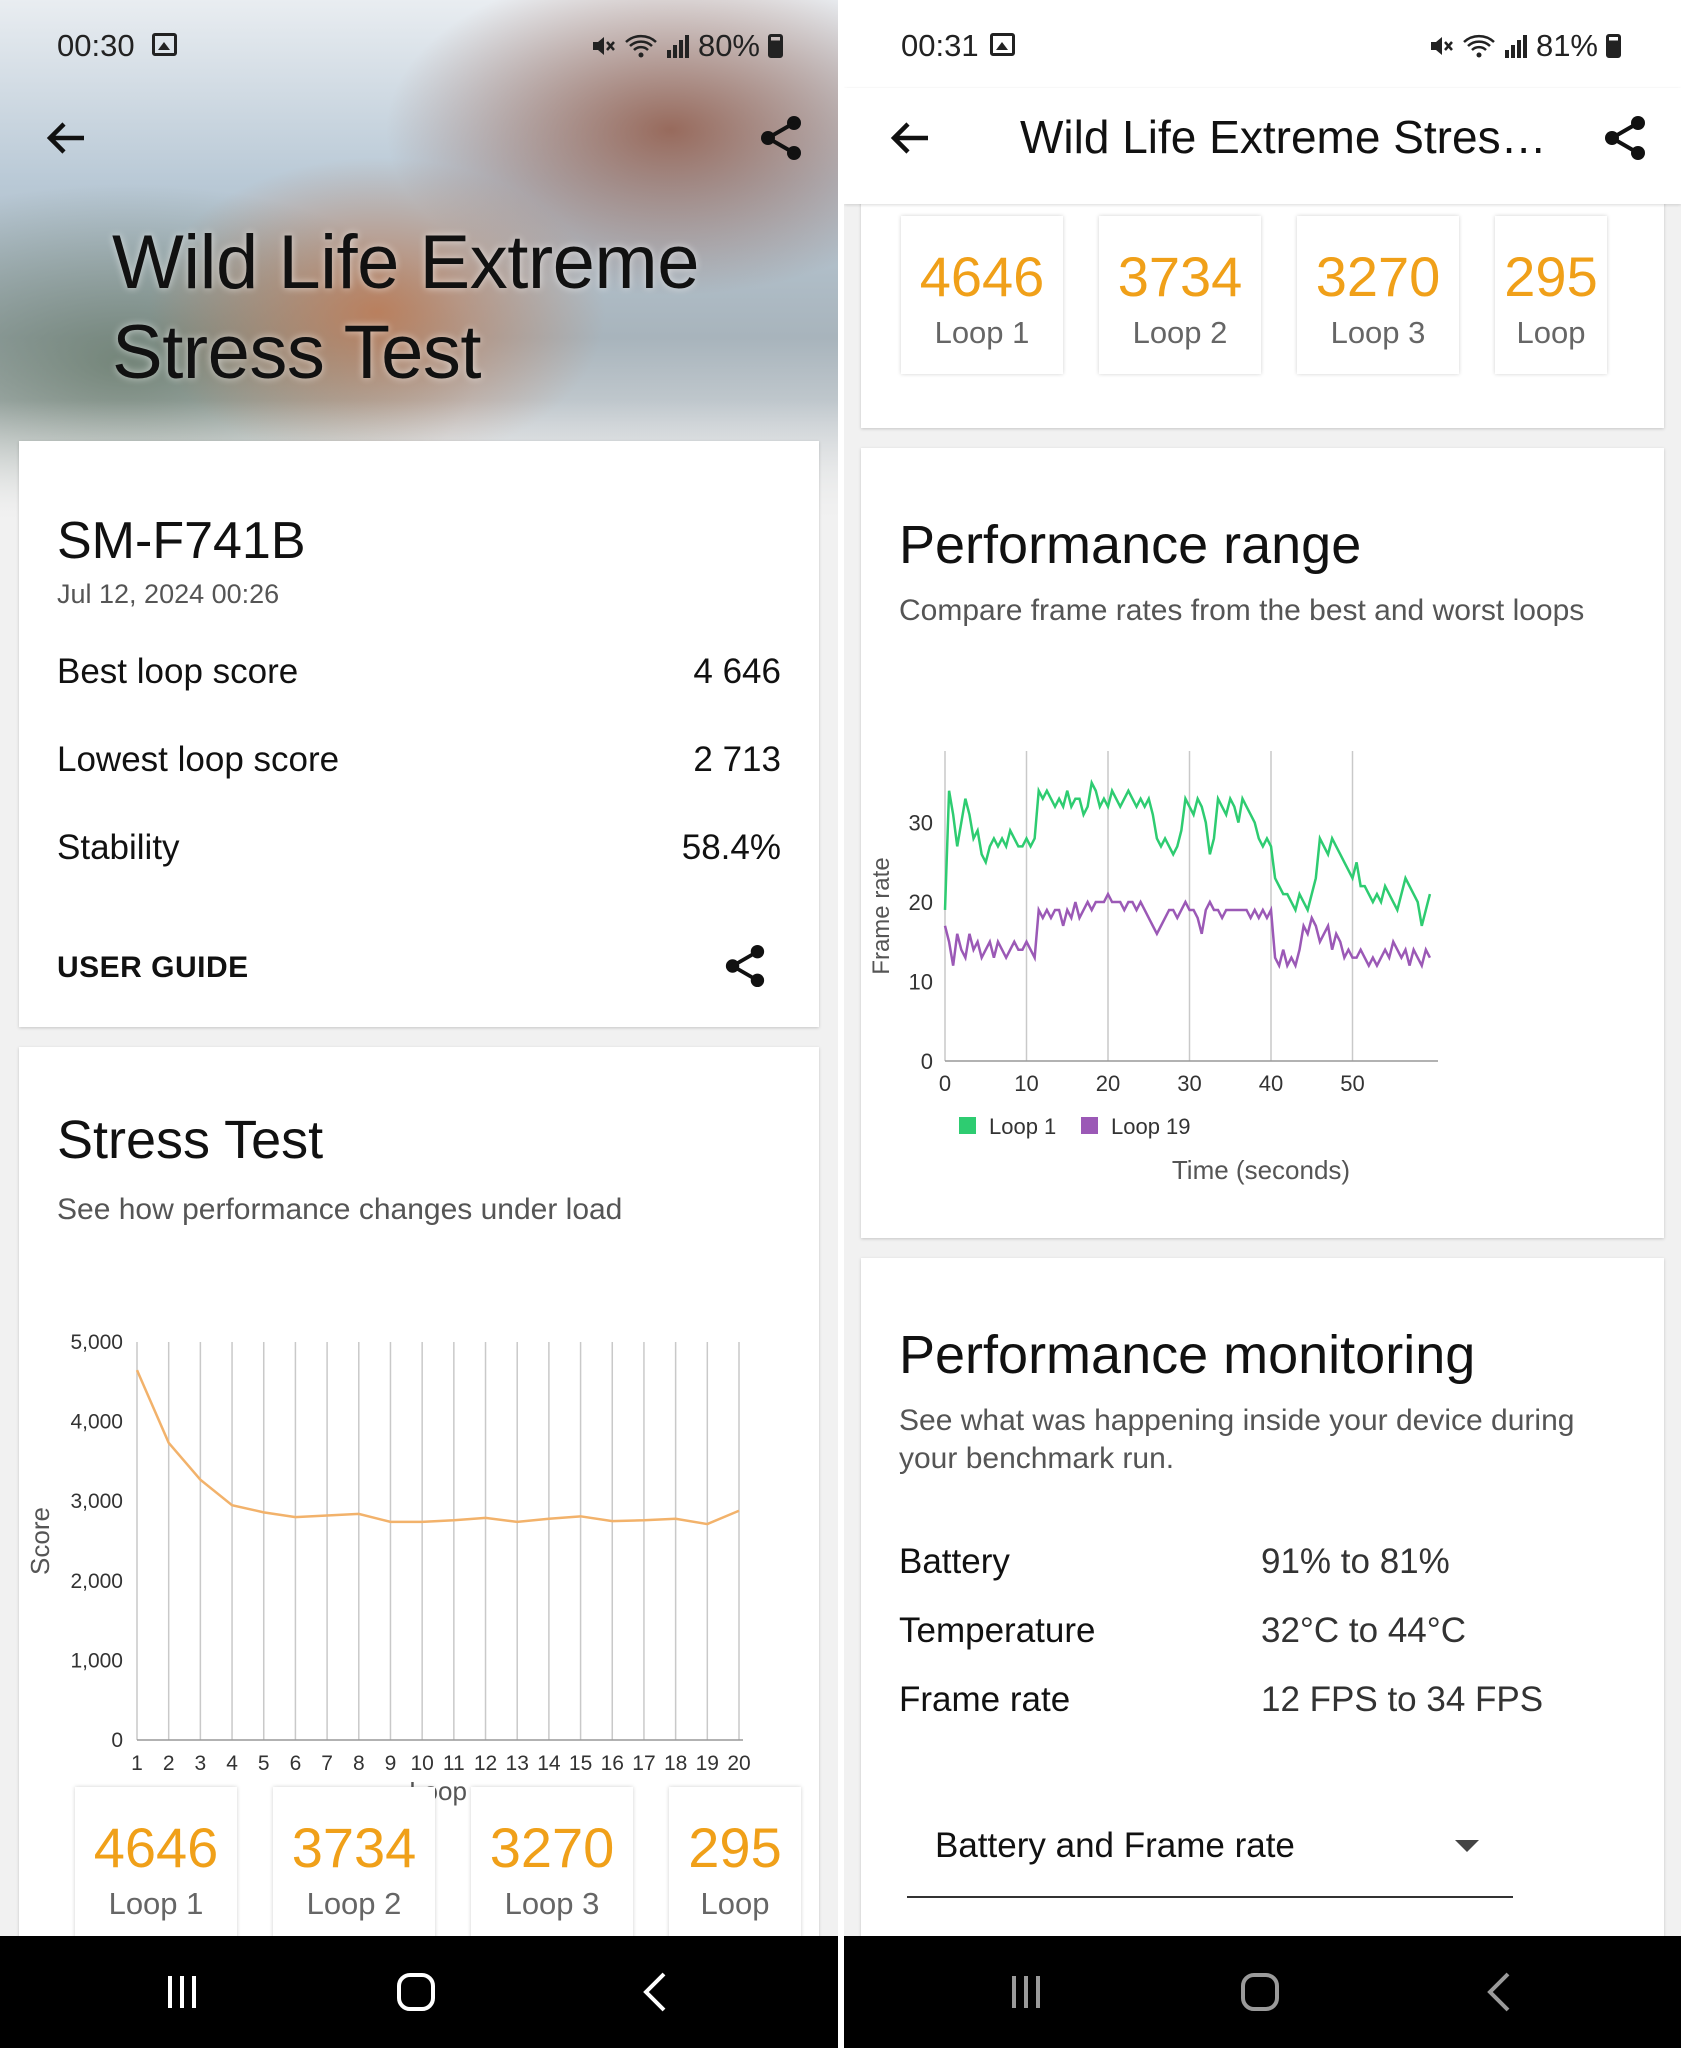 Image resolution: width=1681 pixels, height=2048 pixels. What do you see at coordinates (1130, 545) in the screenshot?
I see `performance-range-title: Performance range` at bounding box center [1130, 545].